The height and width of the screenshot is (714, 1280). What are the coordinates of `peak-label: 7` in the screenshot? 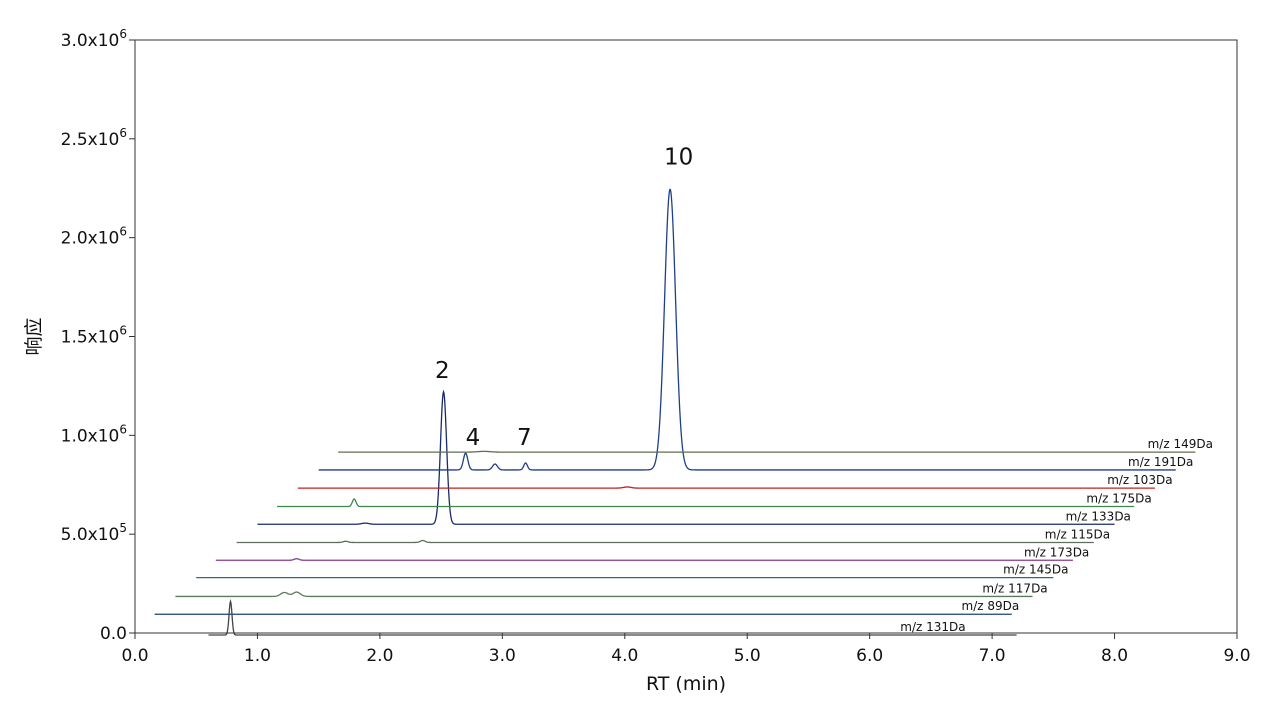 It's located at (524, 438).